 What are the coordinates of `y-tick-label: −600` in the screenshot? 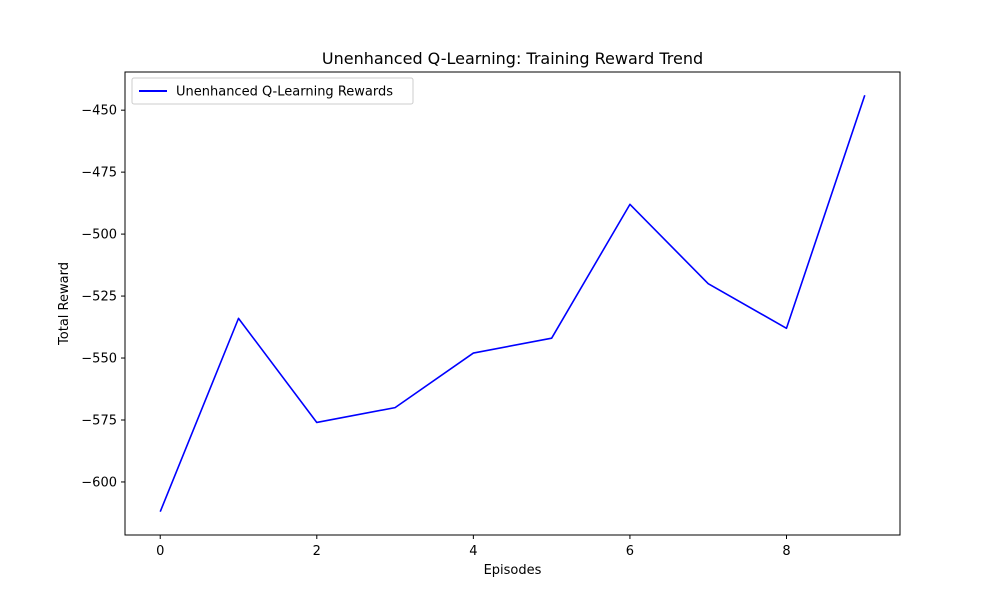 It's located at (99, 482).